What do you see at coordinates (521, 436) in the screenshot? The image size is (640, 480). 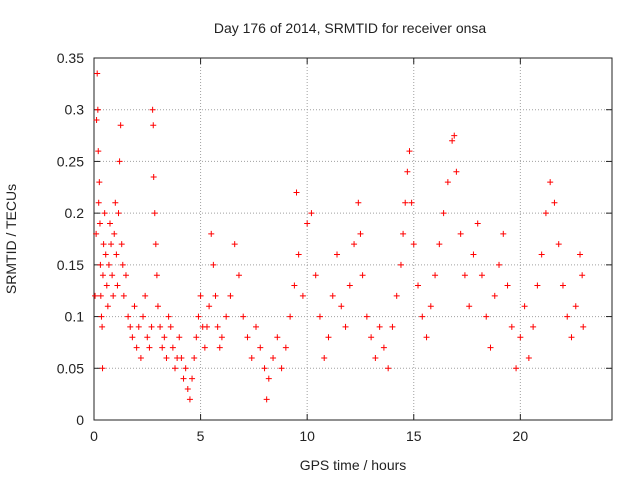 I see `x-tick-label: 20` at bounding box center [521, 436].